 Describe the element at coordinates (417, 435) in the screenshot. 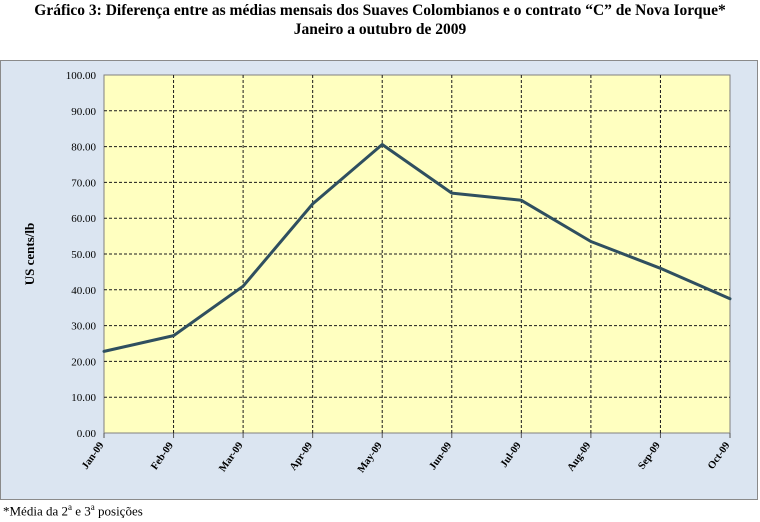

I see `x-tick-marks` at that location.